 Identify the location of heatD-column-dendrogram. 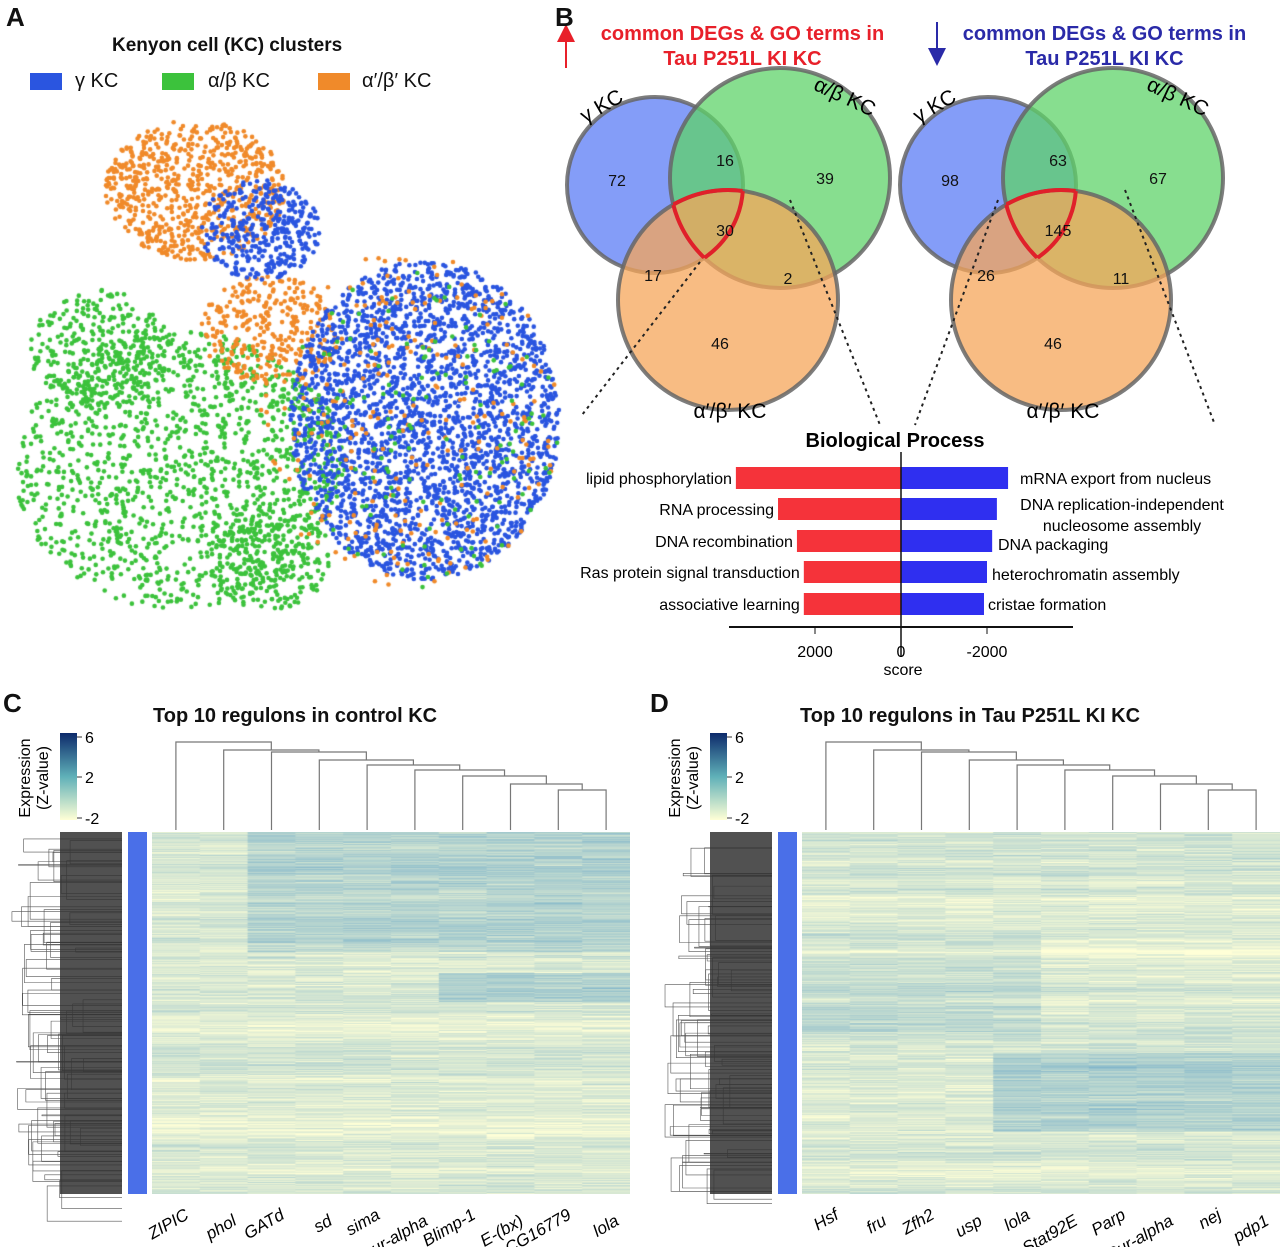
(1041, 785).